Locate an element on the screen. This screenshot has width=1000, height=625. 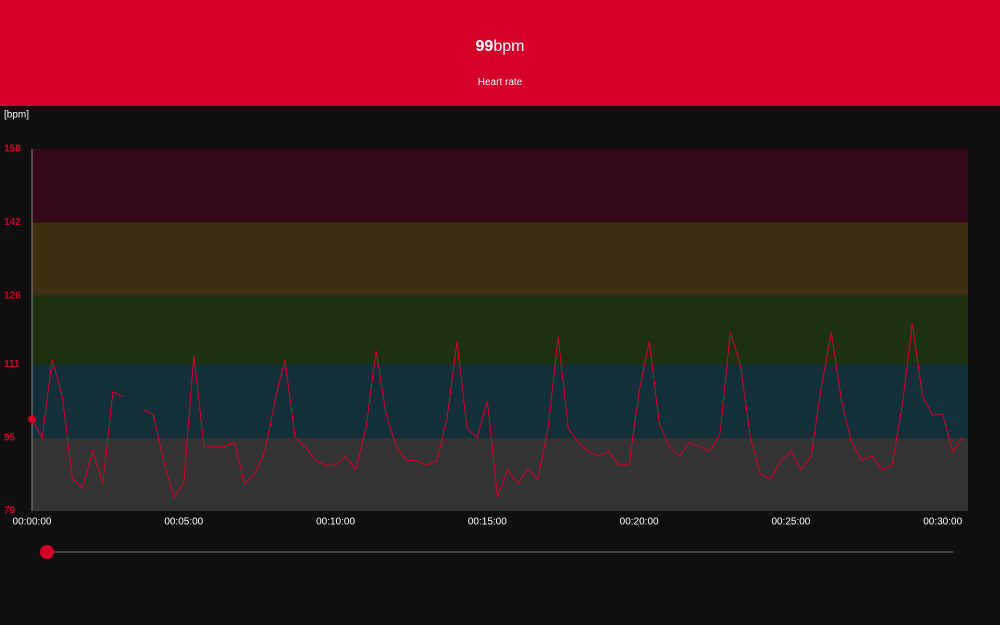
x-tick-label: 00:15:00 is located at coordinates (487, 522).